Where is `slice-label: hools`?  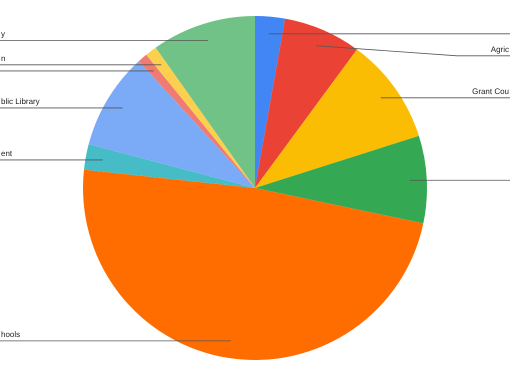 slice-label: hools is located at coordinates (10, 335).